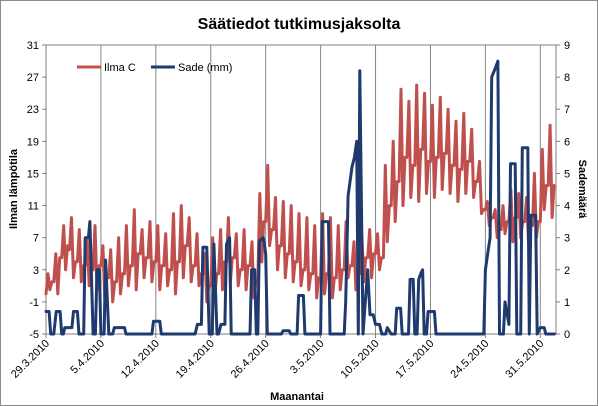 Image resolution: width=598 pixels, height=406 pixels. I want to click on tick-label-right: 7, so click(567, 110).